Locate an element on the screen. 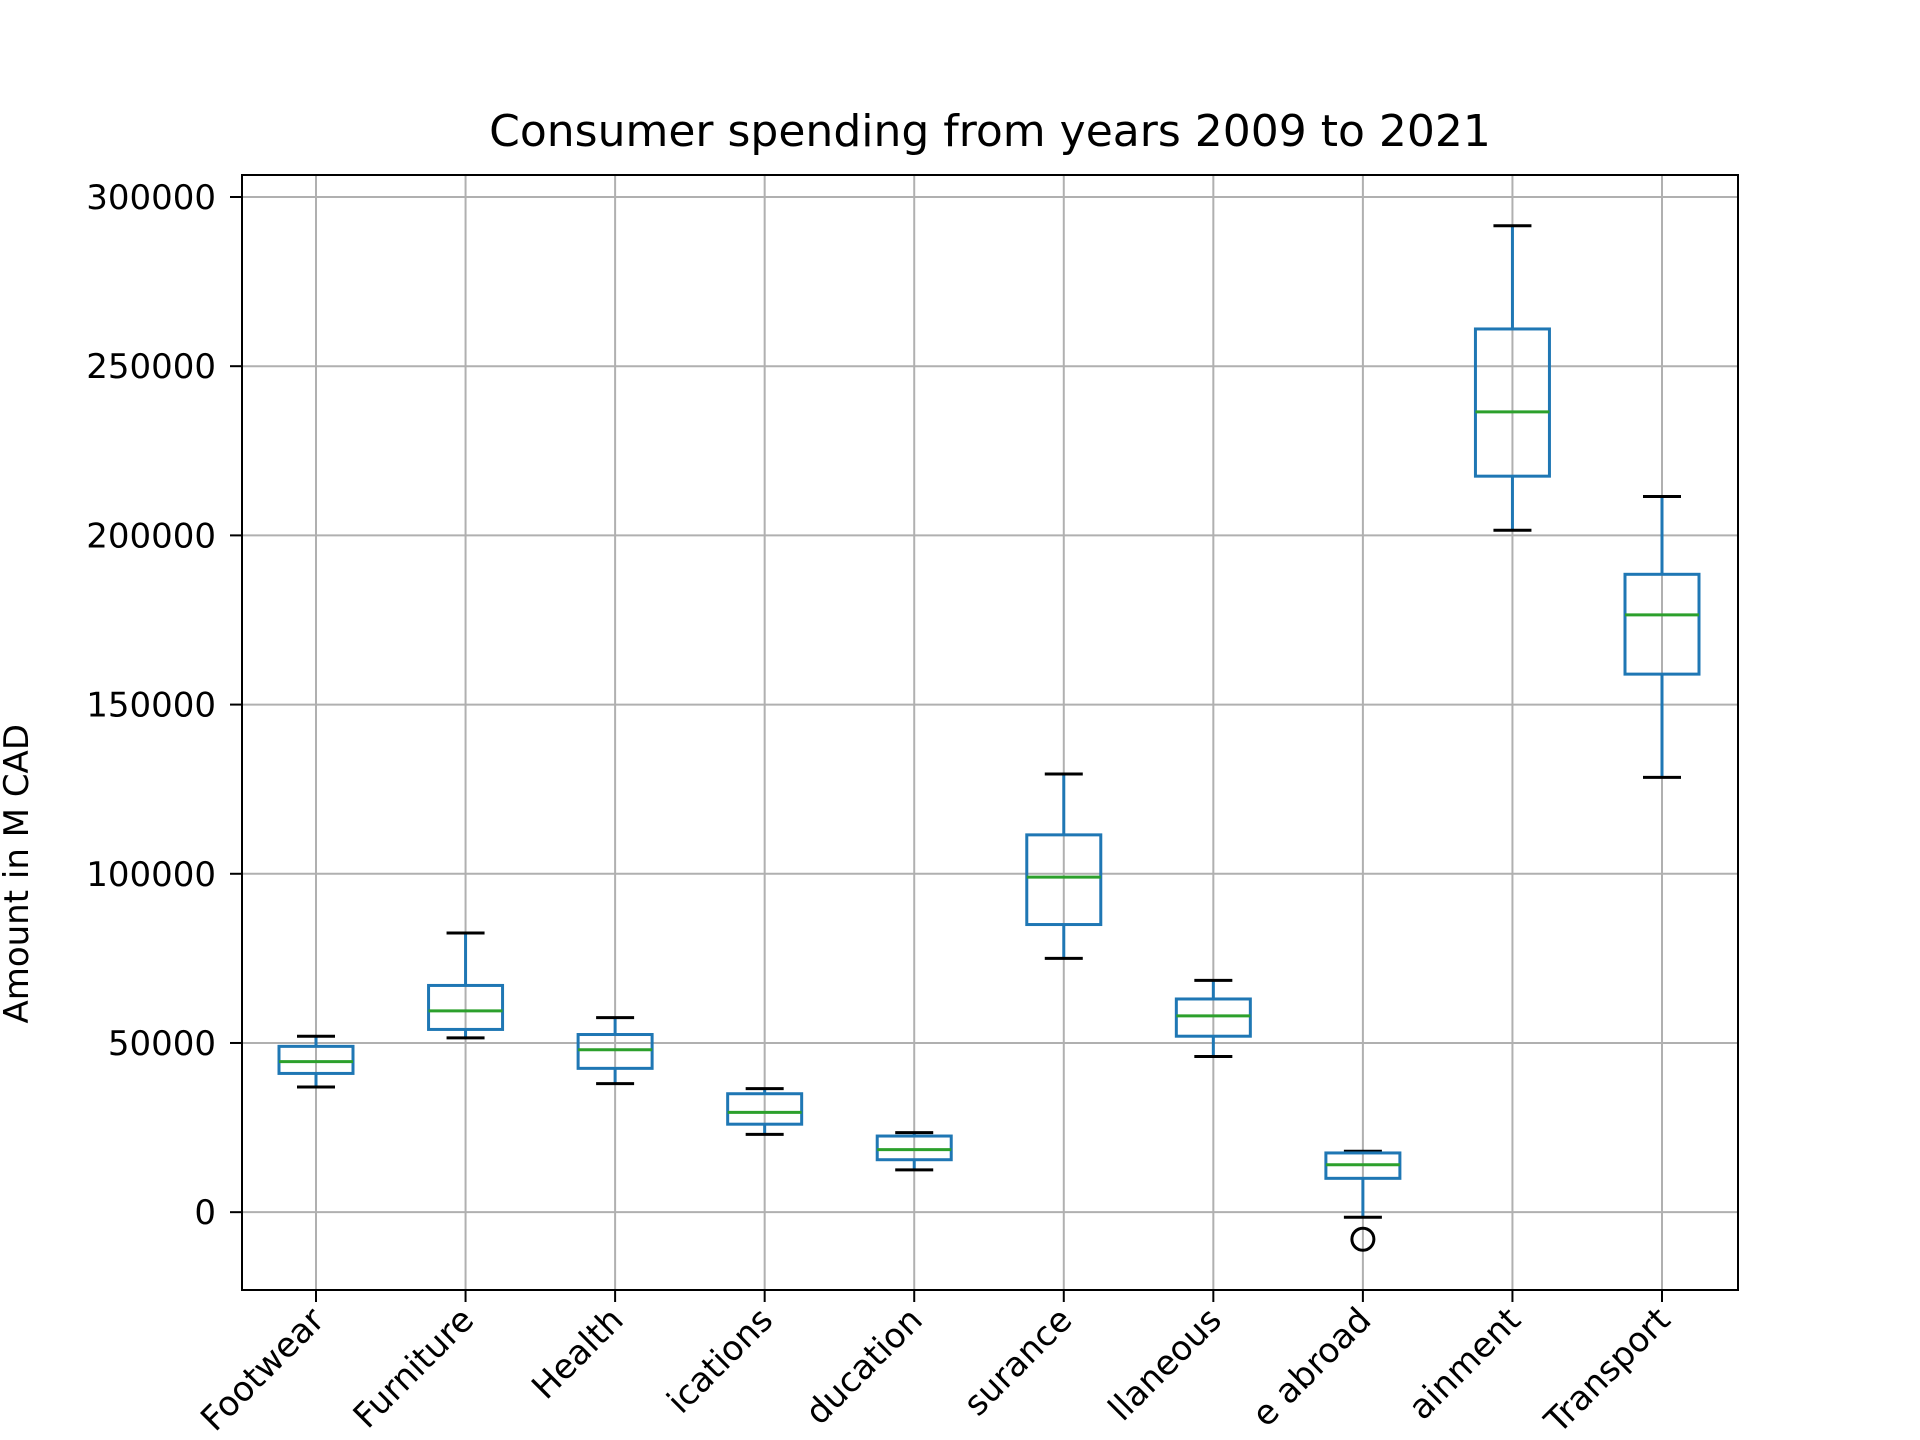 This screenshot has height=1440, width=1920. y-axis-ticks: 0 50000 100000 150000 200000 250000 300000 is located at coordinates (164, 705).